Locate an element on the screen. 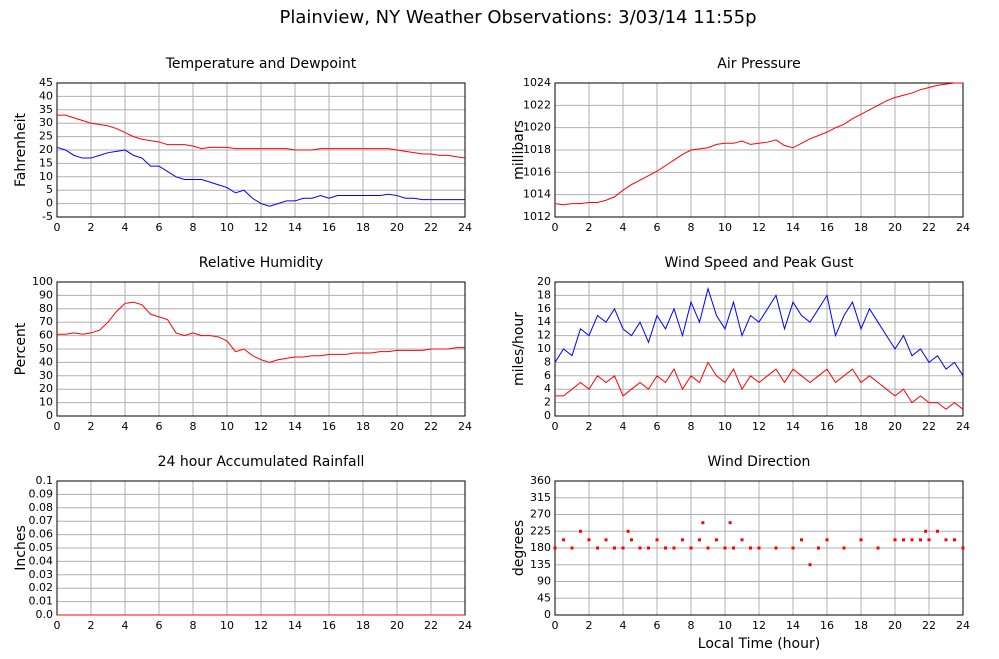 The image size is (999, 659). y-tick-label: 25 is located at coordinates (46, 136).